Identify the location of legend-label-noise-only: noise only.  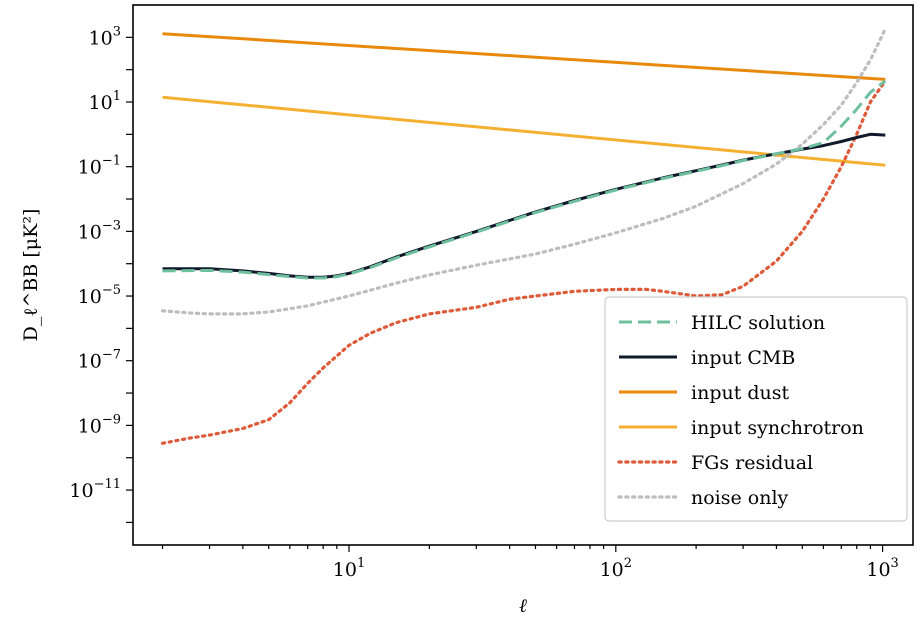
(740, 498).